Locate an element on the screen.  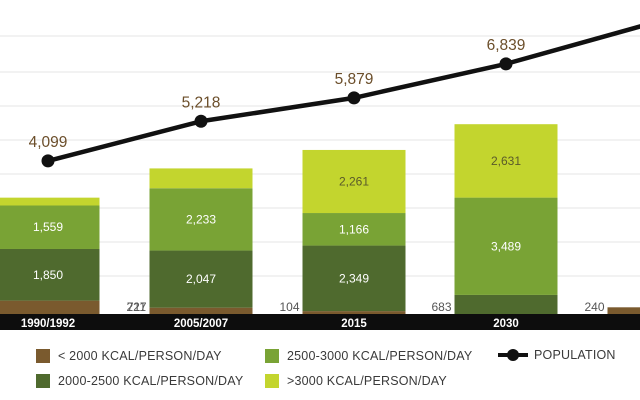
population-label-0: 4,099 is located at coordinates (48, 142).